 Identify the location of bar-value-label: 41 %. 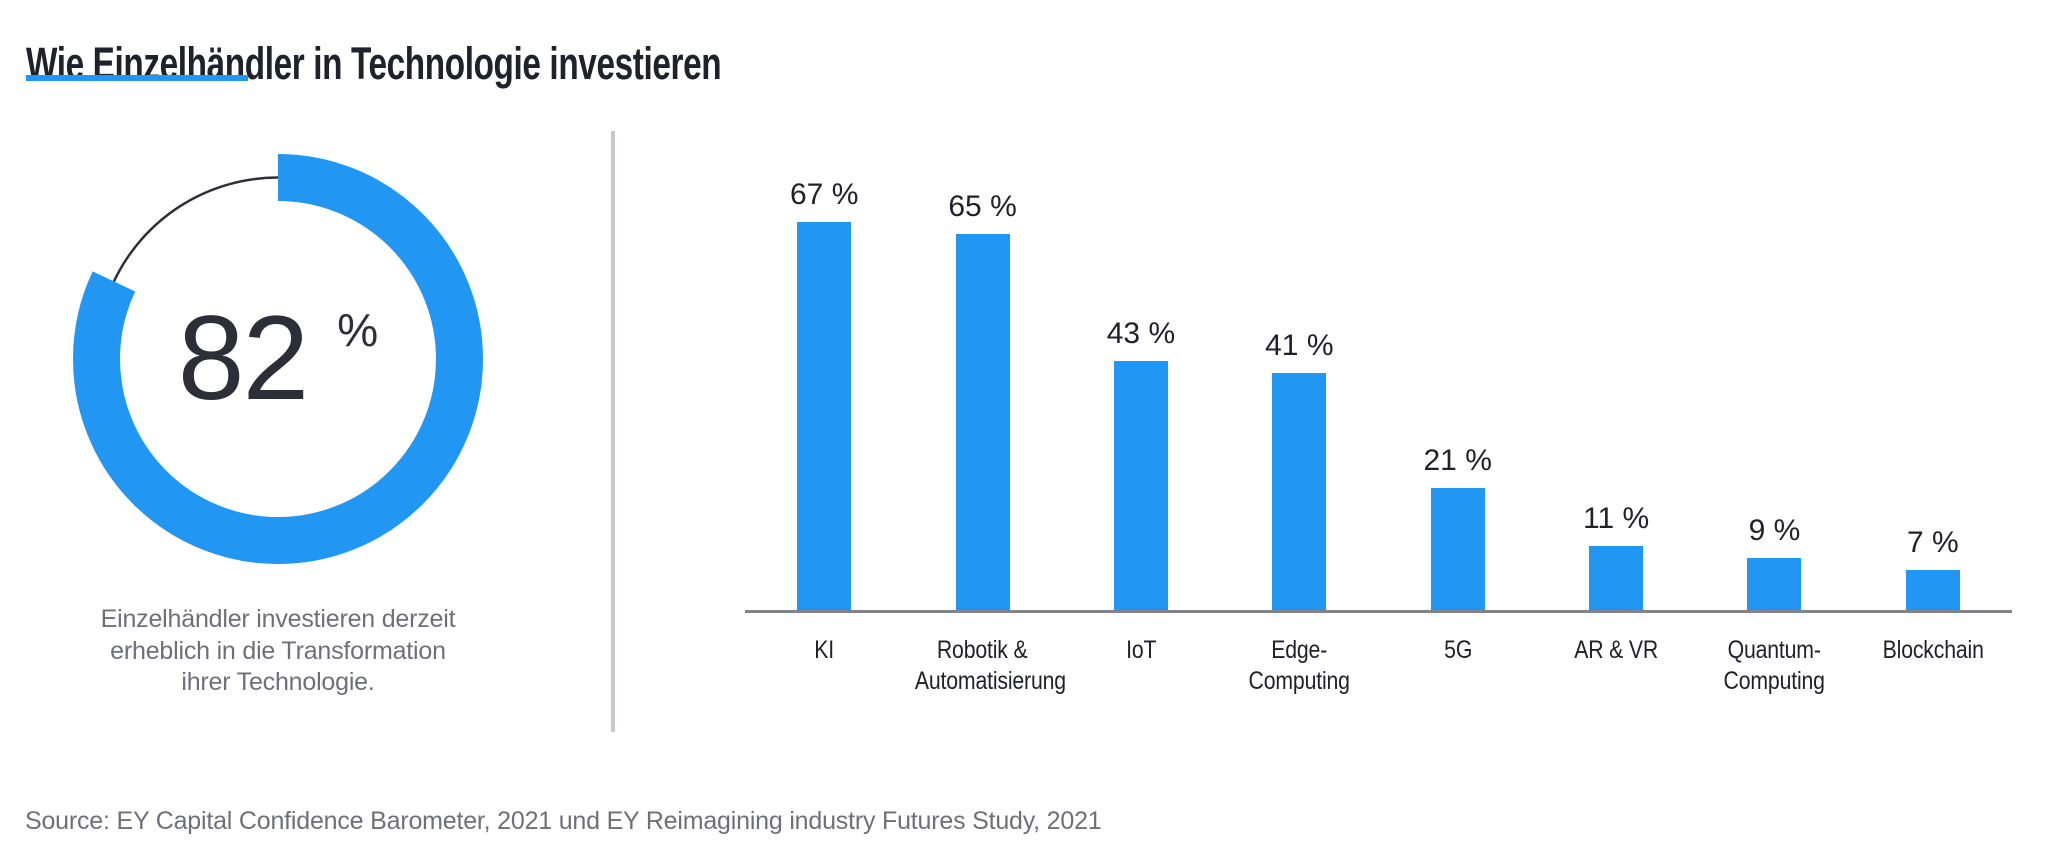
(1299, 345).